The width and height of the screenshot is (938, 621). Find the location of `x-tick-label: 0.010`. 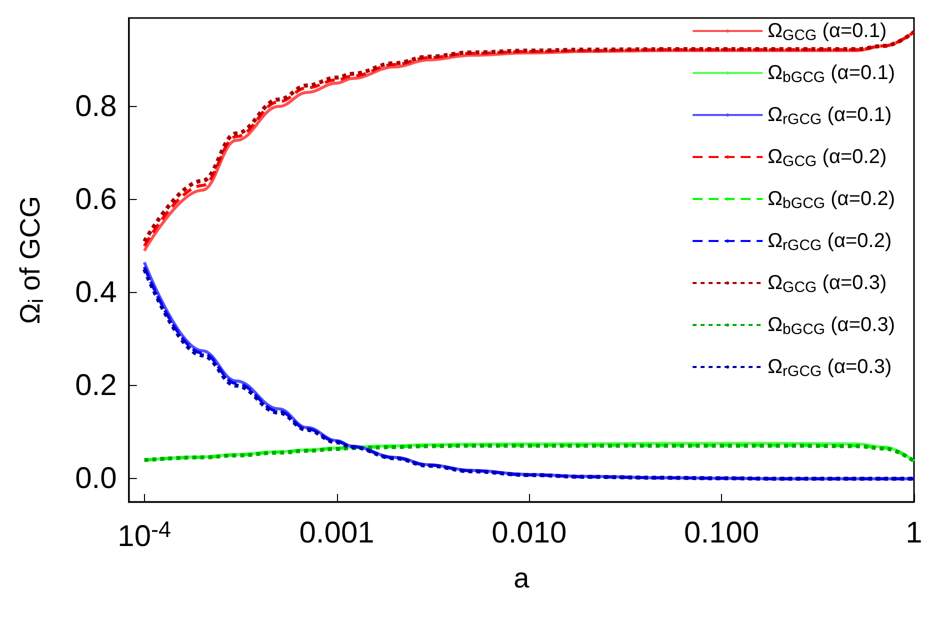

x-tick-label: 0.010 is located at coordinates (529, 533).